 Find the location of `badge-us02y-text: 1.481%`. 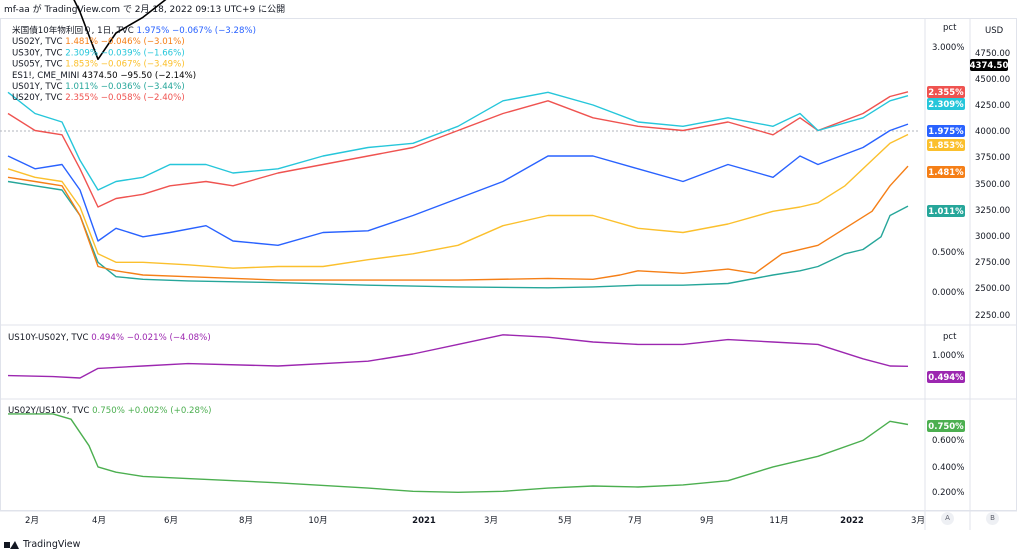

badge-us02y-text: 1.481% is located at coordinates (946, 173).